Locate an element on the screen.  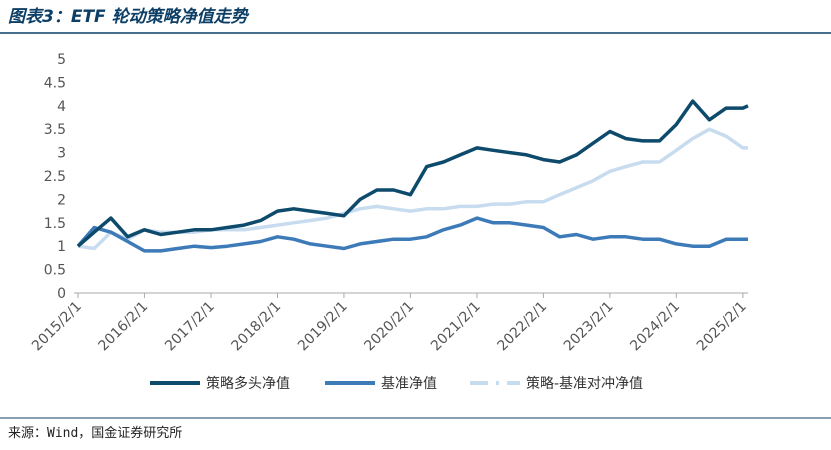
y-tick-label: 3.5 is located at coordinates (55, 130).